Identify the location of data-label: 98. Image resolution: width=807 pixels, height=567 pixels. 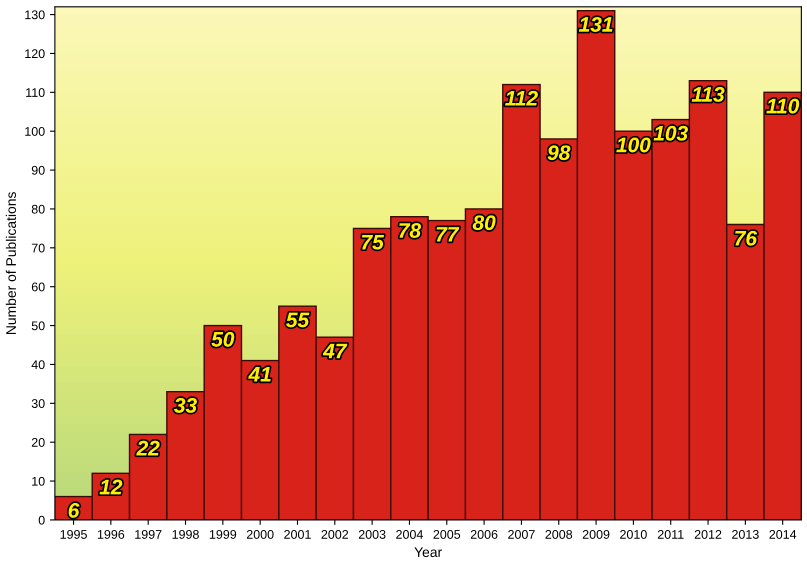
(559, 152).